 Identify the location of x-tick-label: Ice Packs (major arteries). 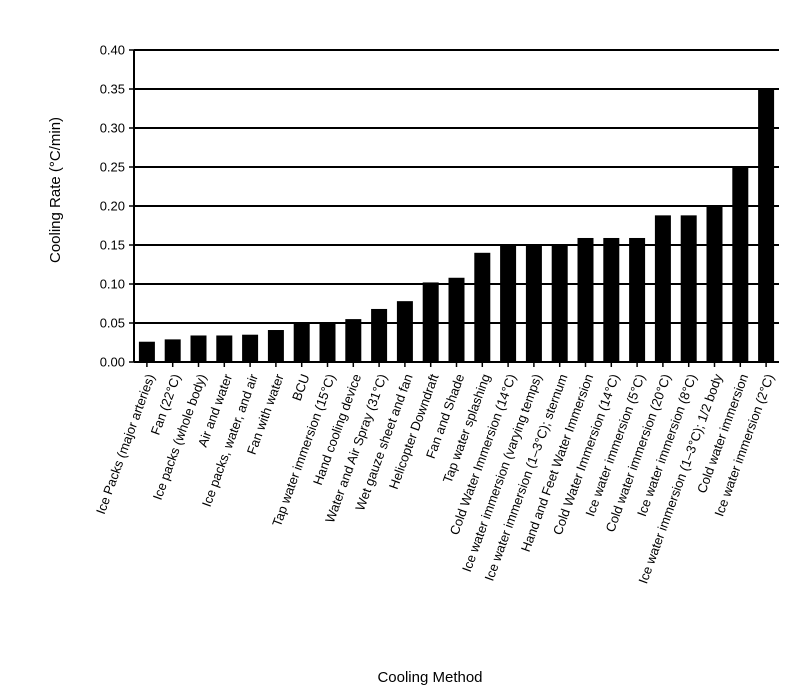
(125, 444).